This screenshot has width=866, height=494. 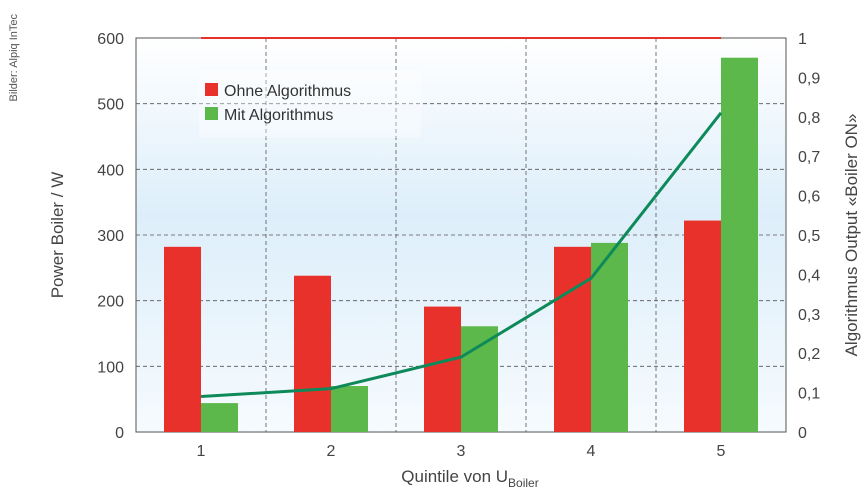 I want to click on y2-tick-label: 0,8, so click(x=809, y=118).